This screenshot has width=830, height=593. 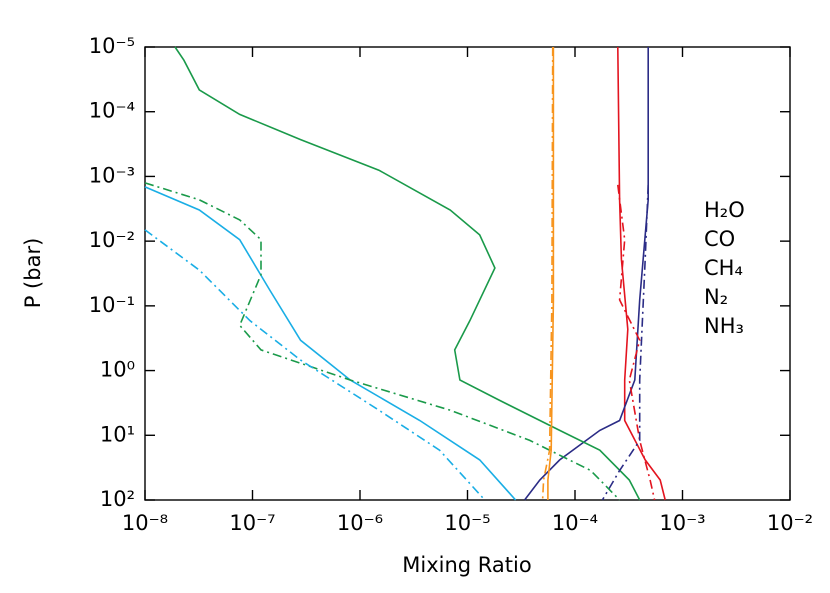 I want to click on x-tick-label: 10⁻⁶, so click(x=360, y=523).